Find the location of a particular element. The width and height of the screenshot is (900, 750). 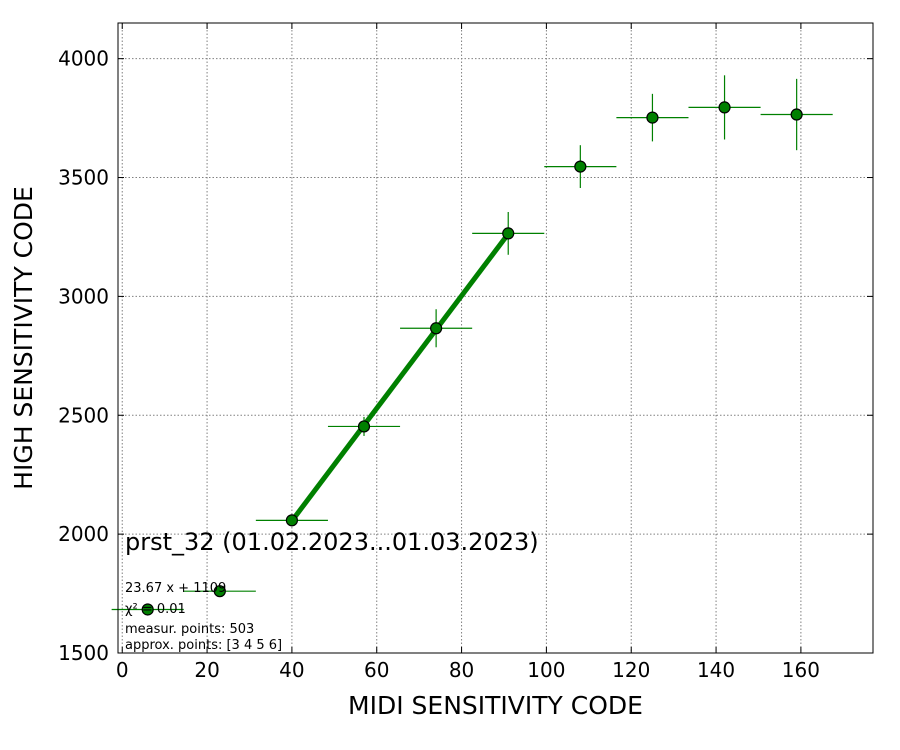

y-tick-label: 4000 is located at coordinates (83, 59).